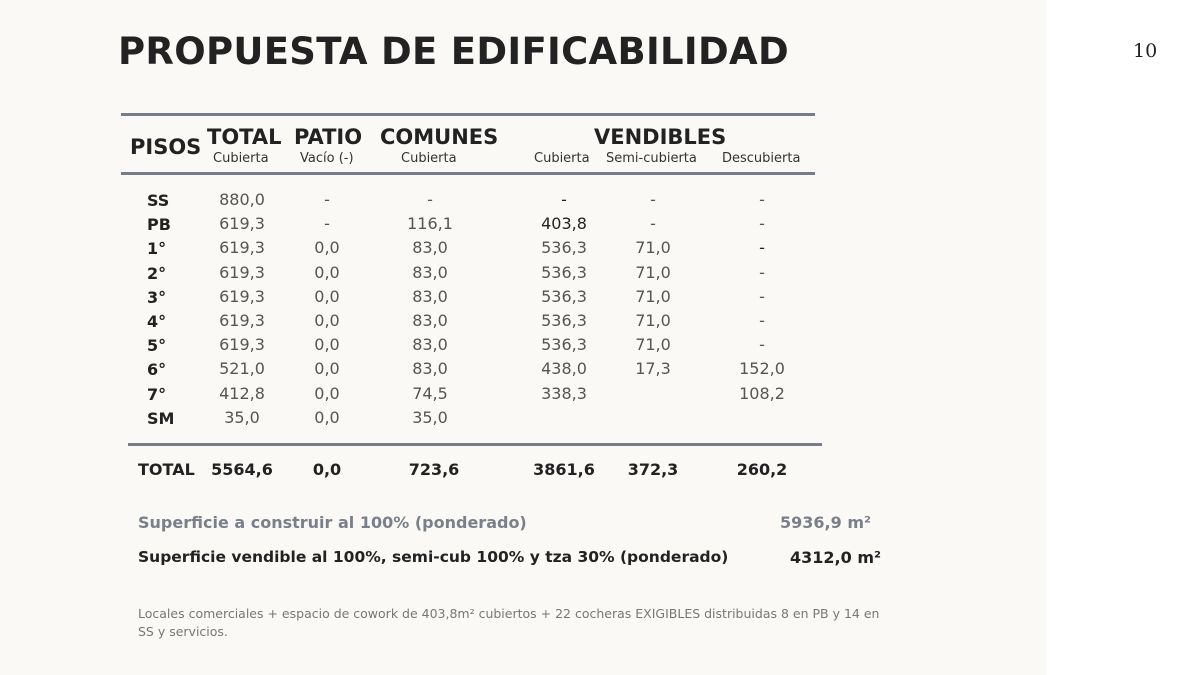 Image resolution: width=1200 pixels, height=675 pixels. I want to click on header-pisos: PISOS, so click(166, 147).